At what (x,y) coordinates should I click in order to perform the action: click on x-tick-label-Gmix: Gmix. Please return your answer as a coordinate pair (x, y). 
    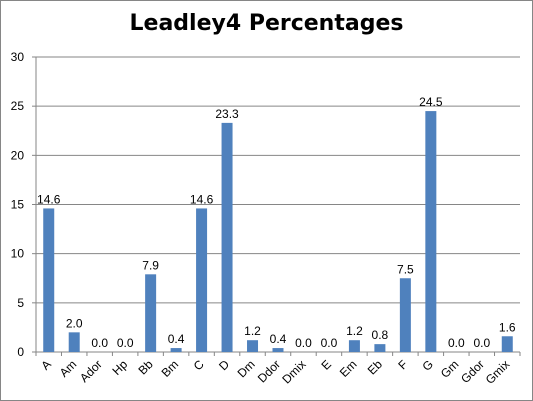
    Looking at the image, I should click on (498, 372).